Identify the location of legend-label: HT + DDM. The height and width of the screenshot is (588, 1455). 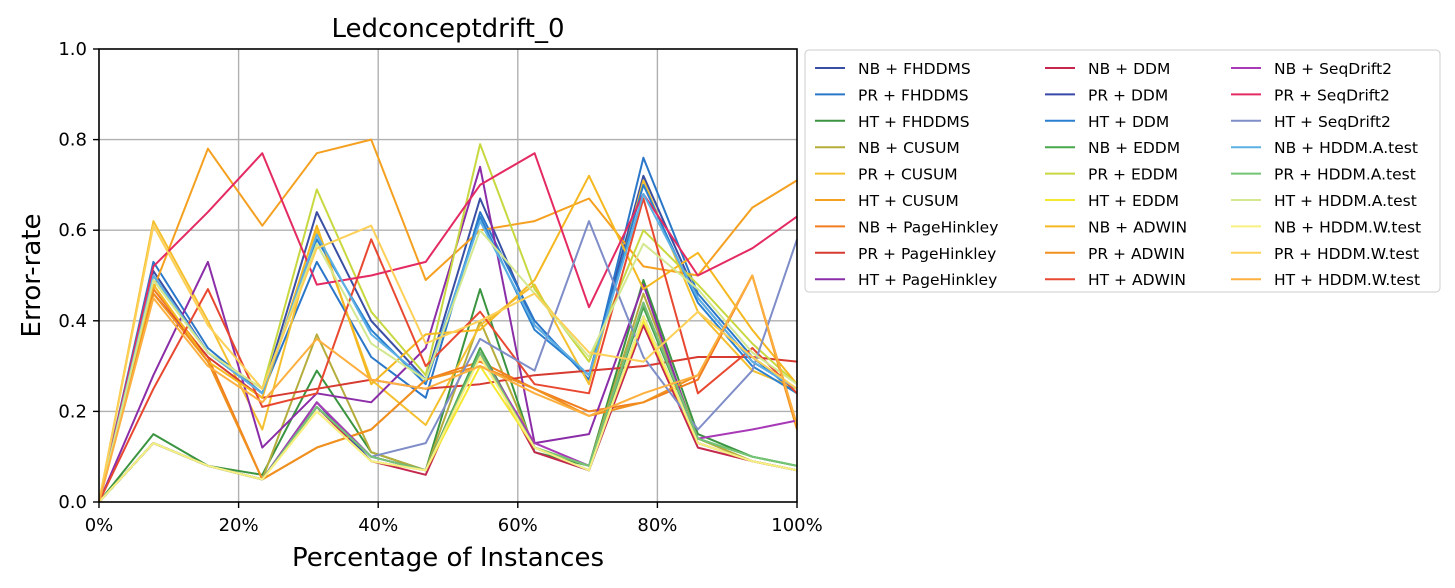
(1128, 122).